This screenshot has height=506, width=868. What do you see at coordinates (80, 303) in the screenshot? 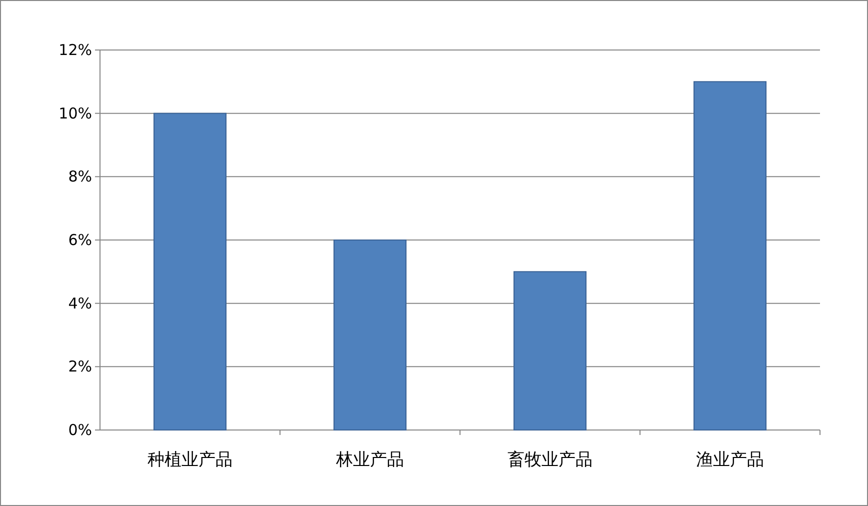
I see `y-tick-label: 4%` at bounding box center [80, 303].